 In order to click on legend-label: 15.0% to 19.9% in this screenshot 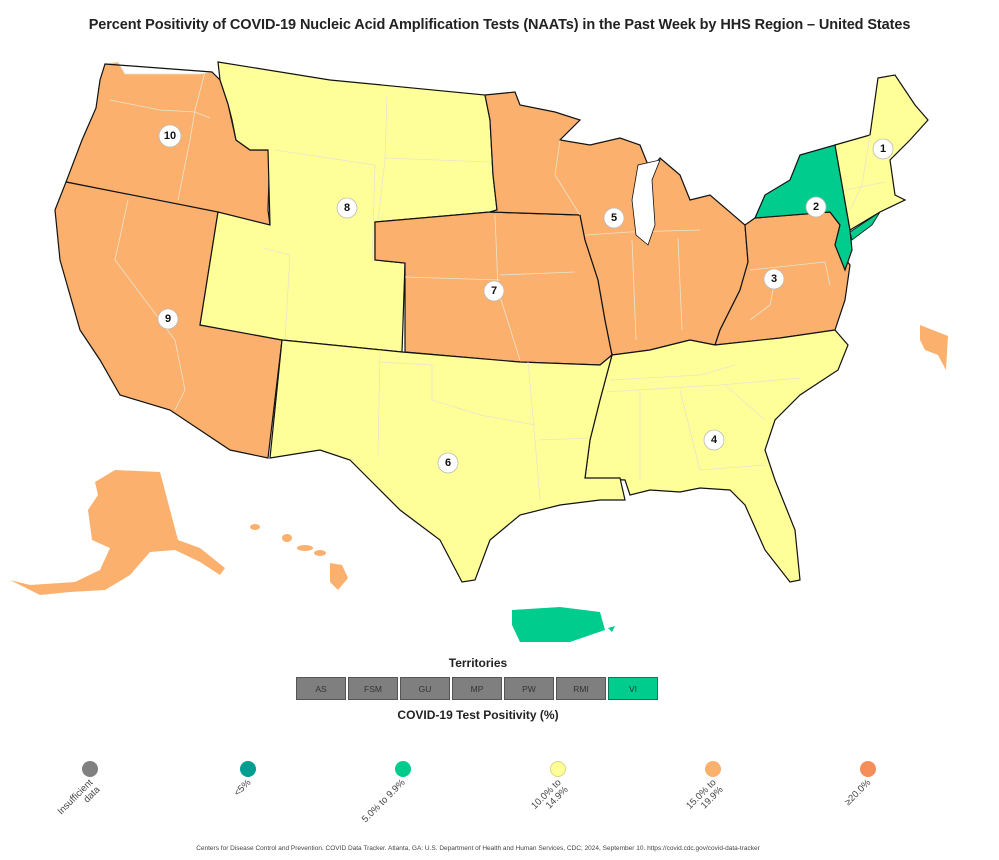, I will do `click(704, 794)`.